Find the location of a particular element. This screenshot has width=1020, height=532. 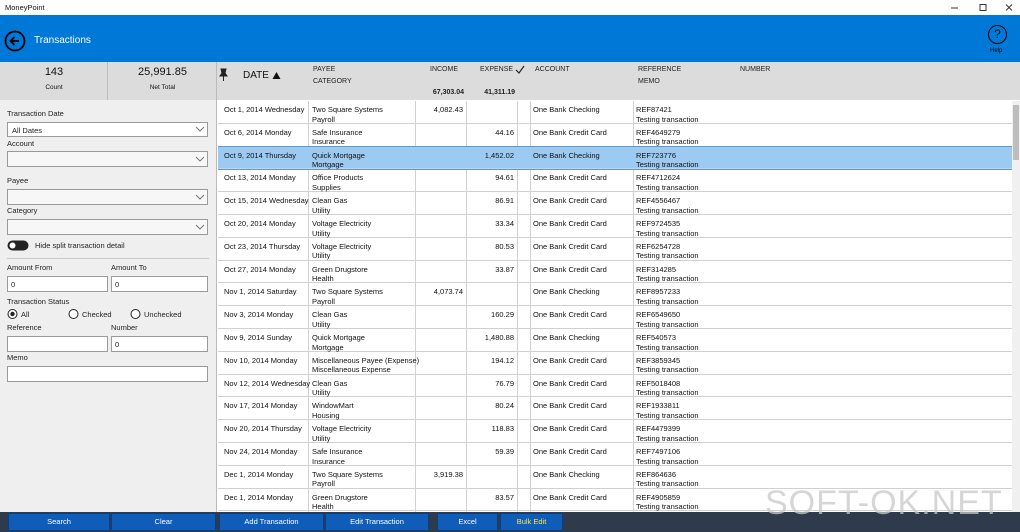

column-divider is located at coordinates (308, 306).